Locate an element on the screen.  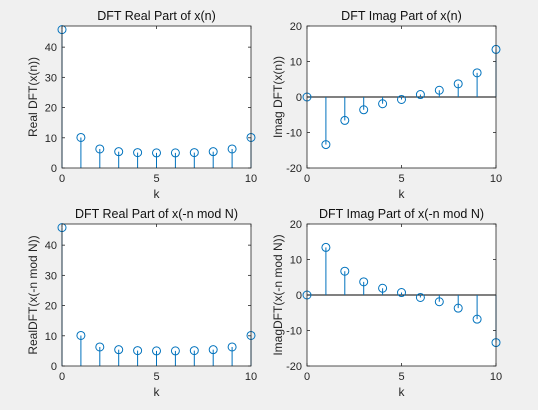
chart-title: DFT Real Part of x(n) is located at coordinates (156, 16).